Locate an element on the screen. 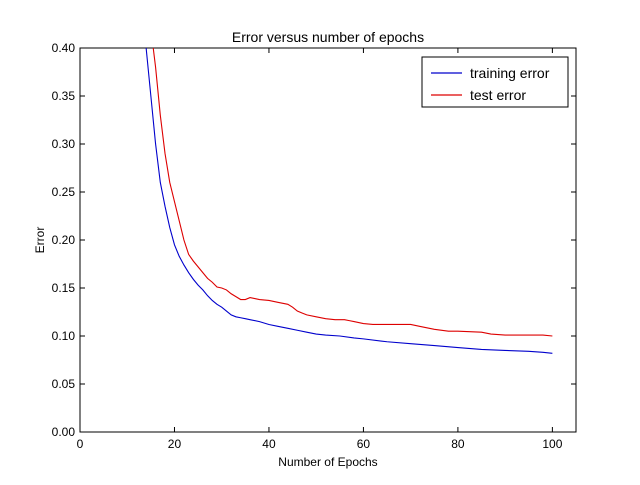 The width and height of the screenshot is (640, 485). legend-box is located at coordinates (495, 82).